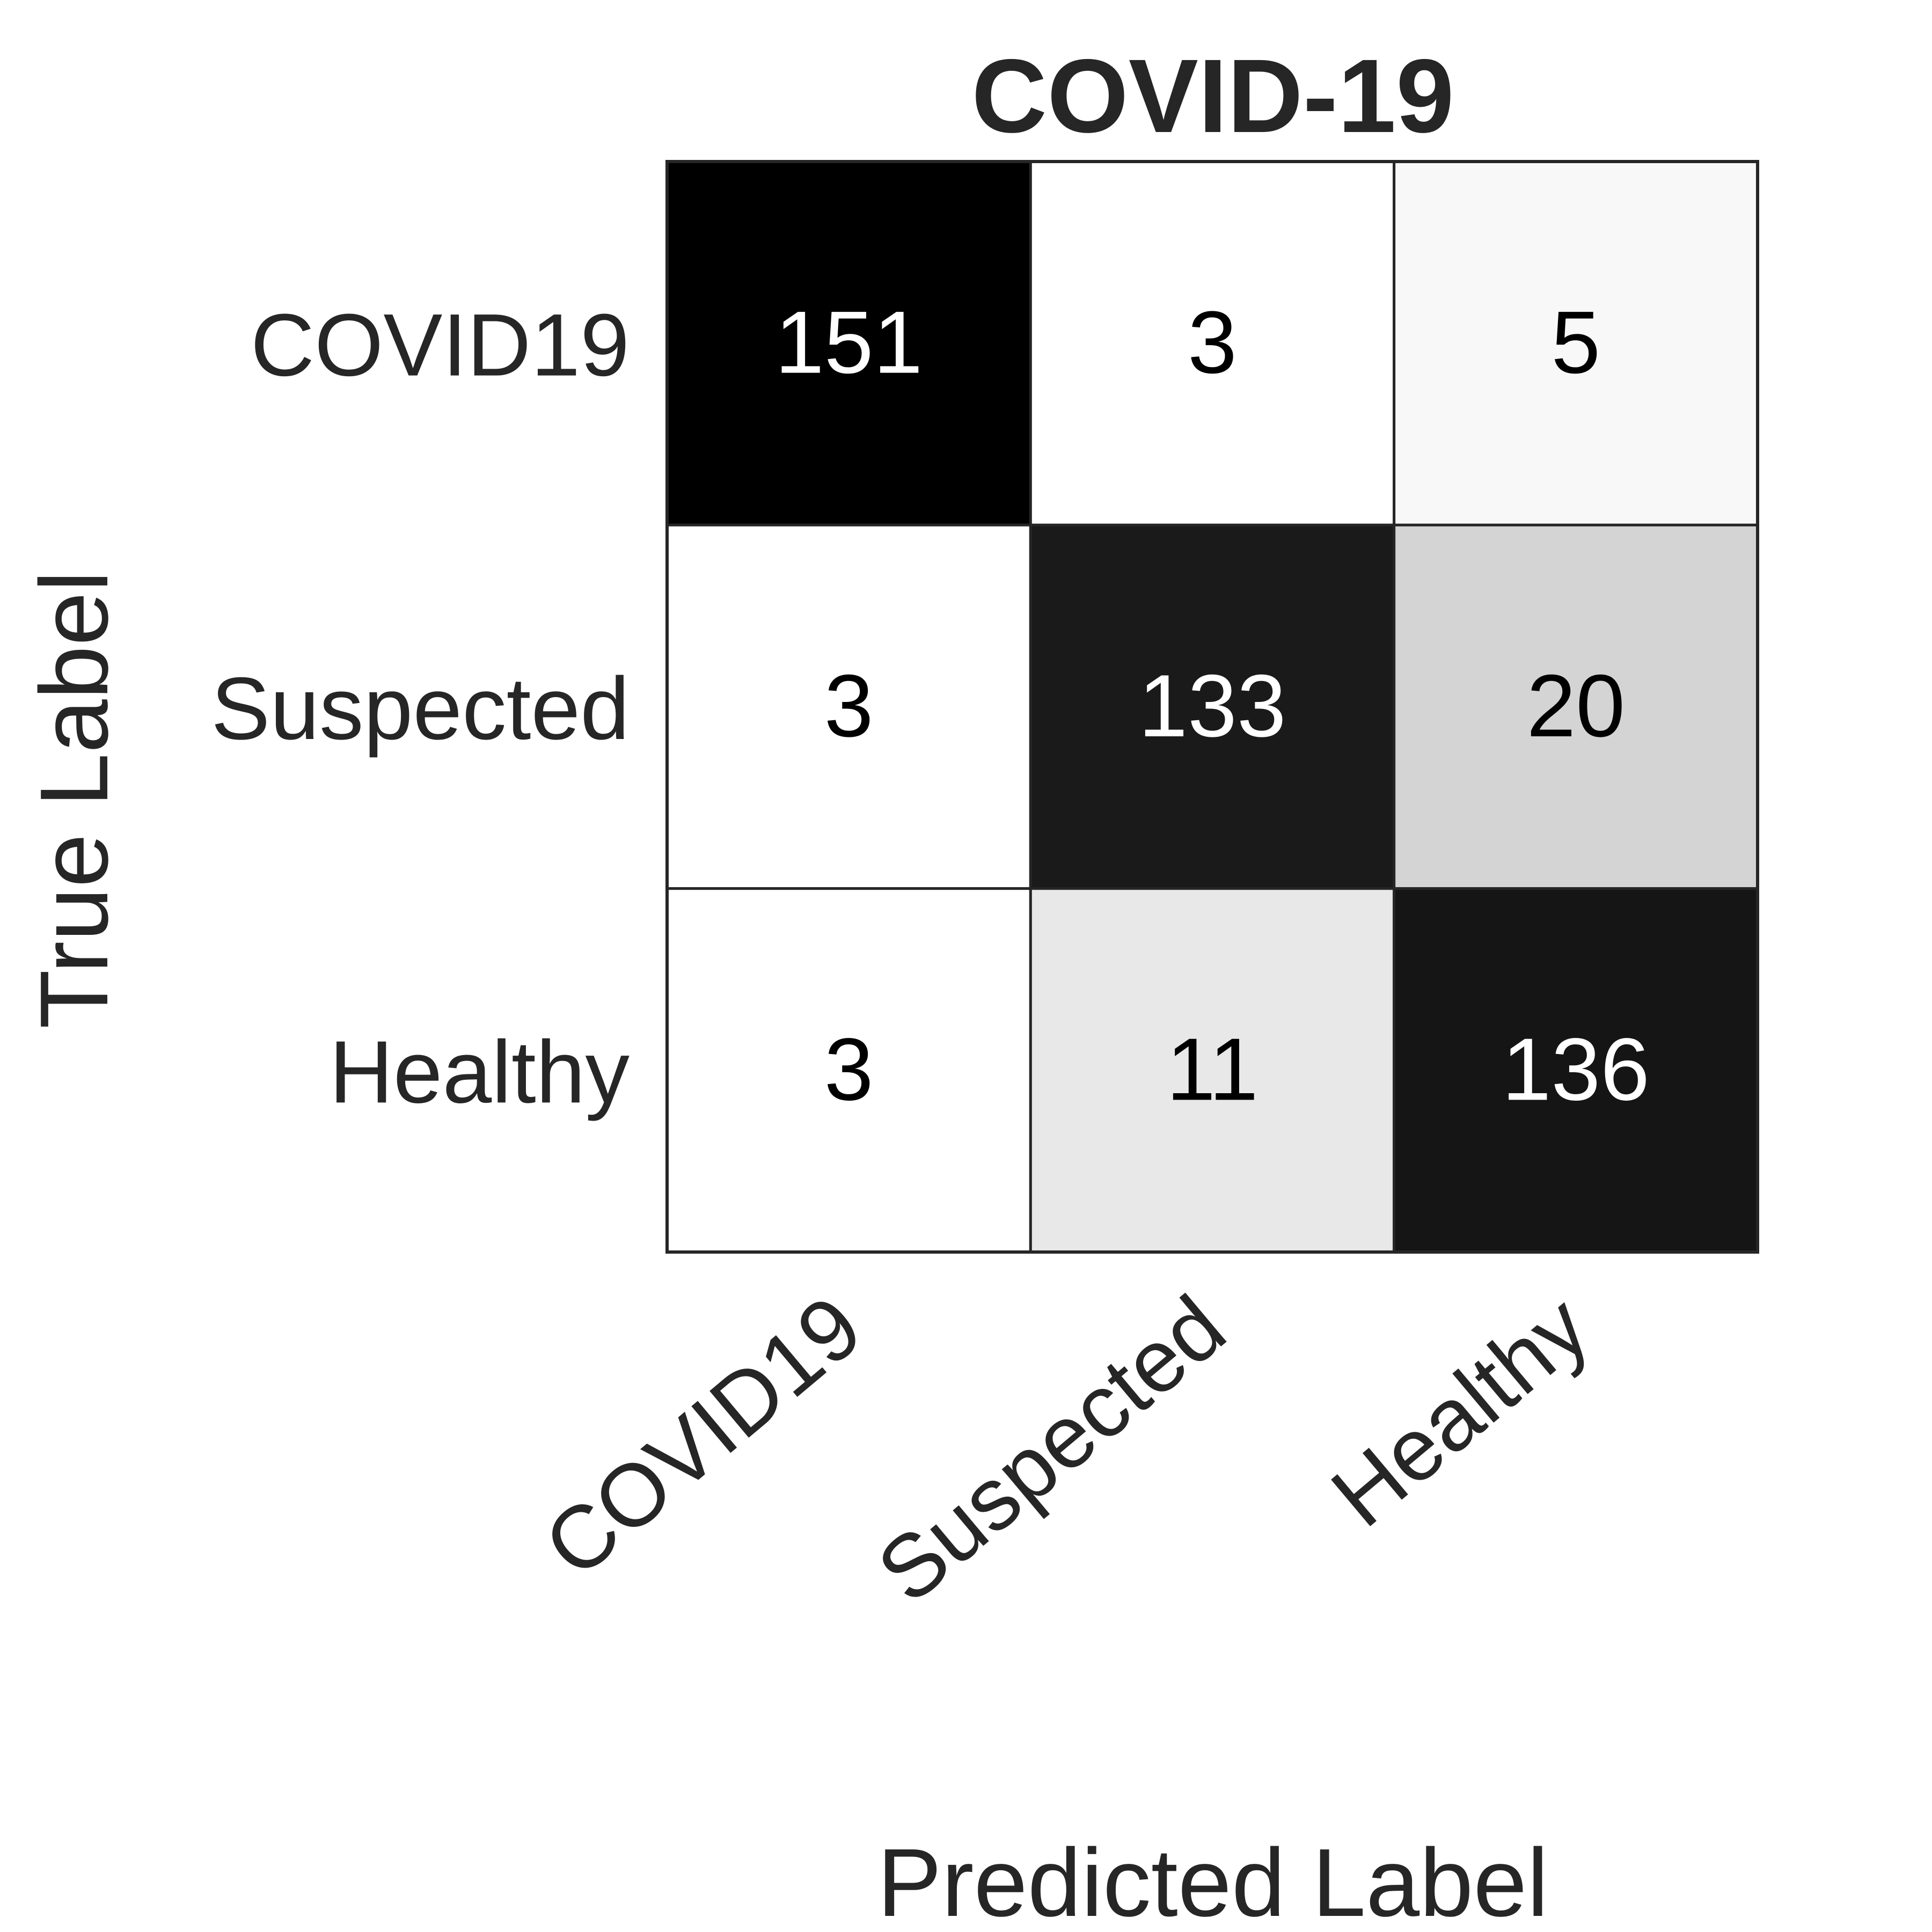 Image resolution: width=1932 pixels, height=1932 pixels. I want to click on cell-value-r2-c0: 3, so click(849, 1069).